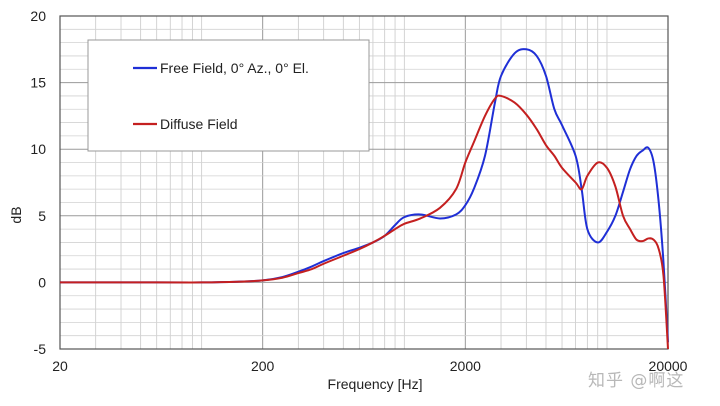 This screenshot has height=406, width=720. Describe the element at coordinates (40, 349) in the screenshot. I see `y-tick-label: -5` at that location.